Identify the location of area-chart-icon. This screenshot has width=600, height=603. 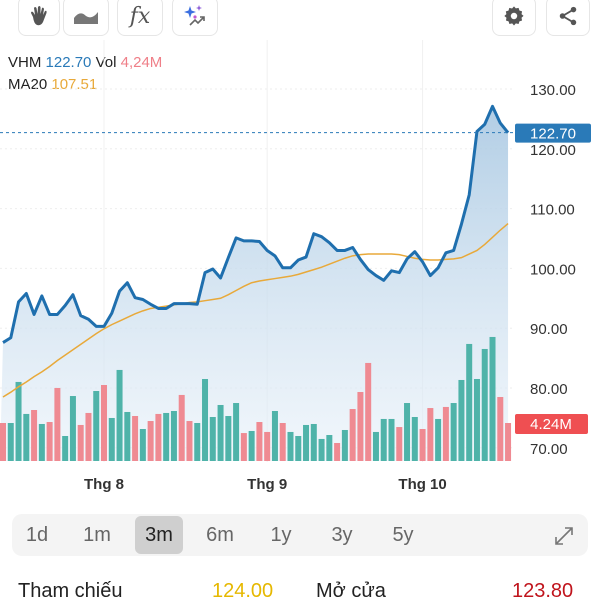
(86, 18).